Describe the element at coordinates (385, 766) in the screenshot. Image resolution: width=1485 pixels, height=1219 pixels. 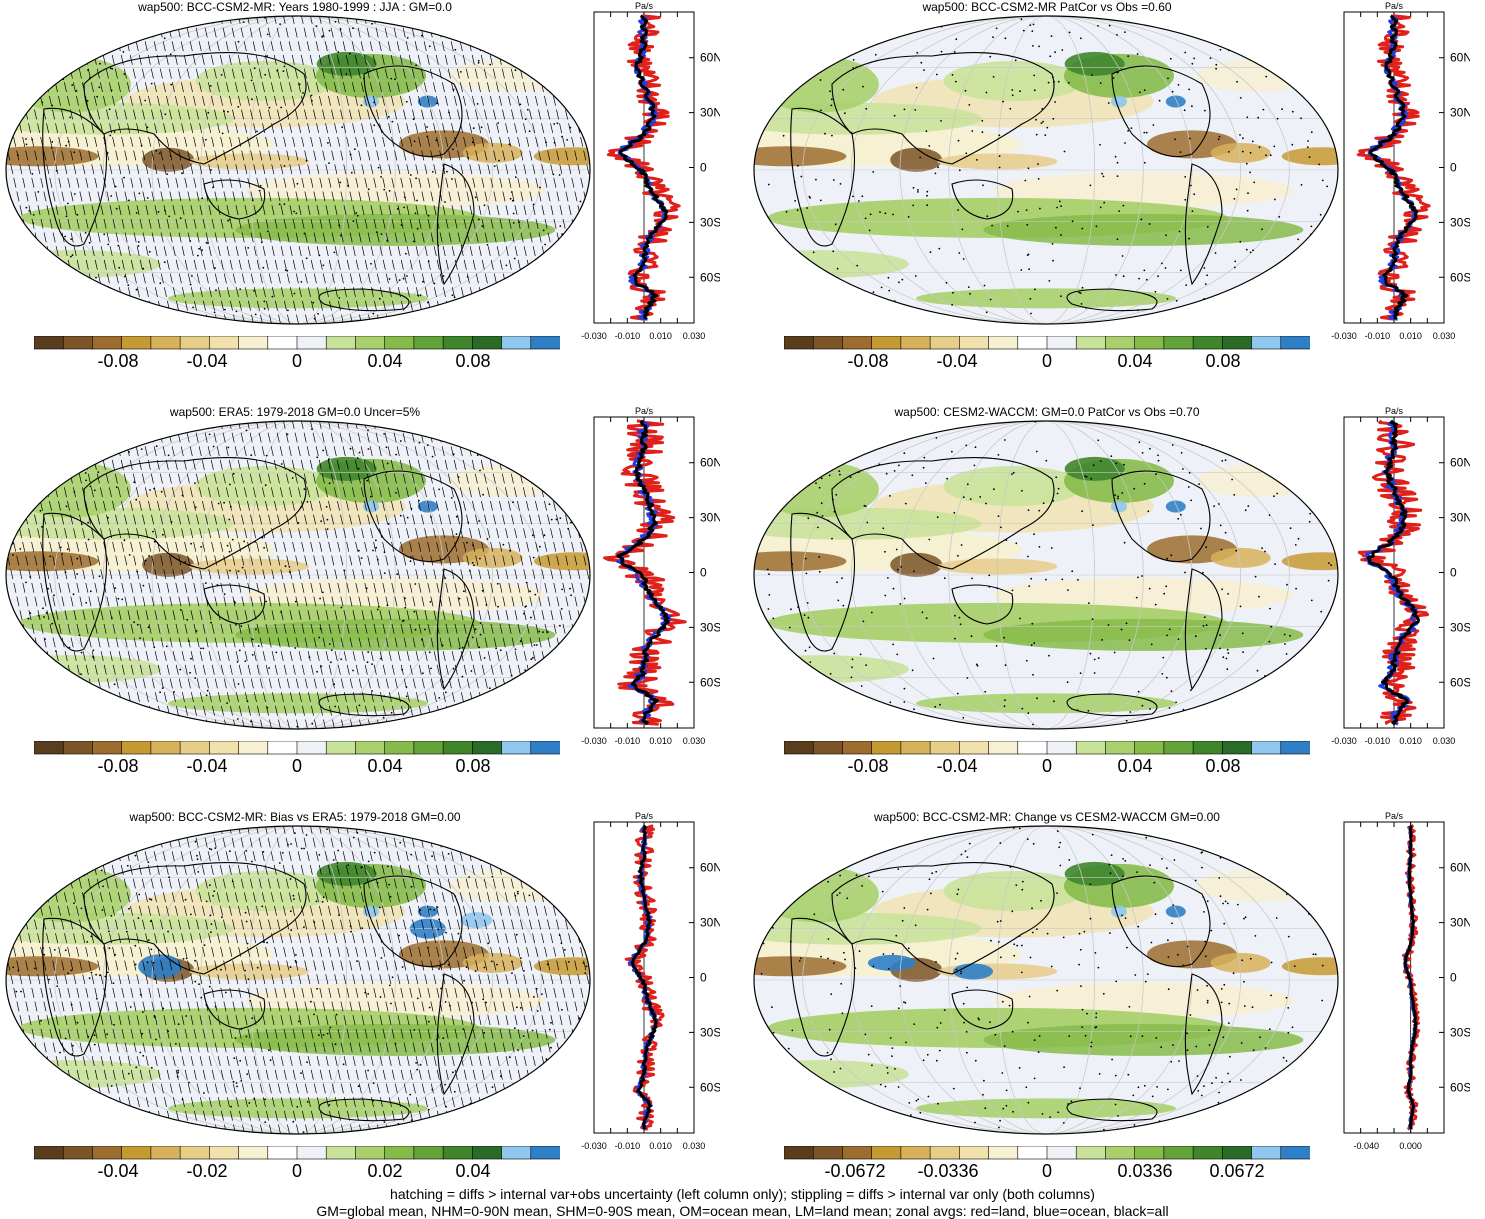
I see `panel-3-colorbar-label: 0.04` at that location.